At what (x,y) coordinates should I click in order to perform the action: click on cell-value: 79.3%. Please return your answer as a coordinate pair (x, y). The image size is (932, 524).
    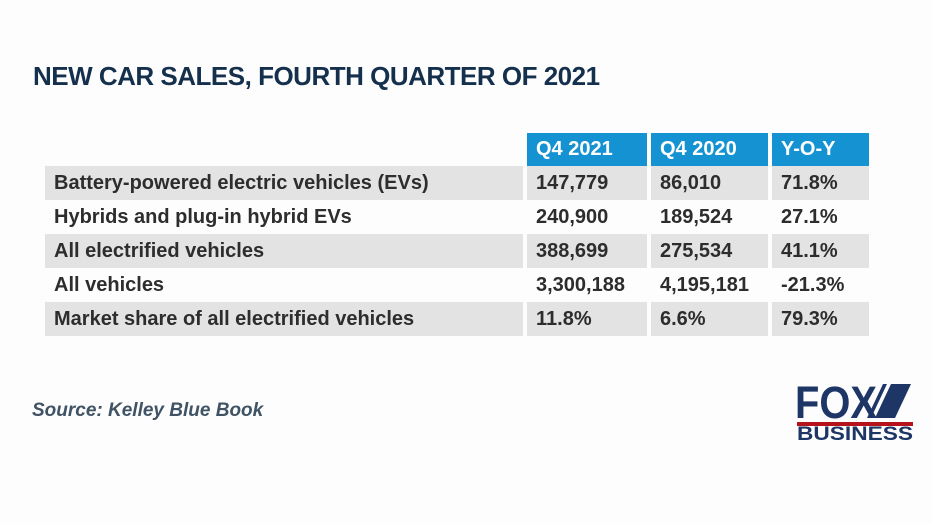
    Looking at the image, I should click on (820, 319).